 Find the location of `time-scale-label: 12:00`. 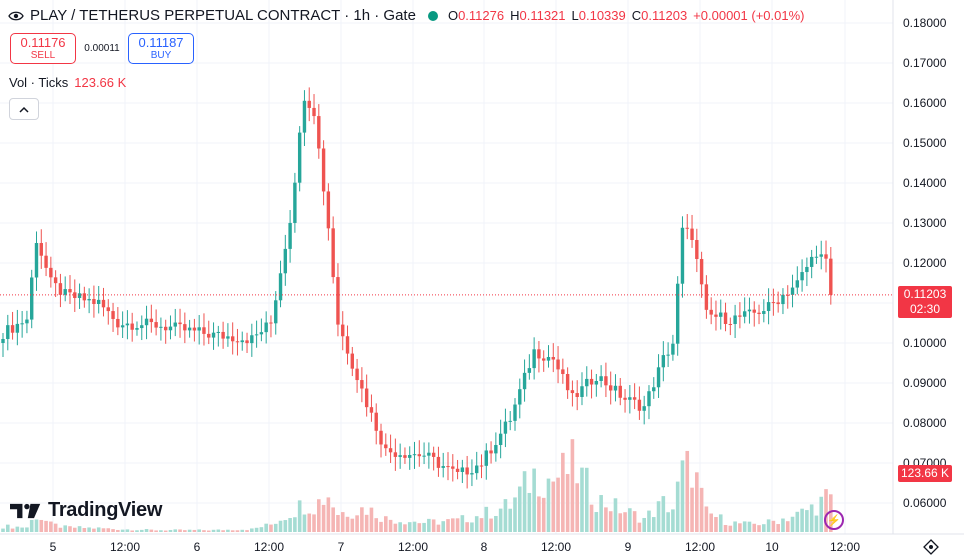

time-scale-label: 12:00 is located at coordinates (700, 547).